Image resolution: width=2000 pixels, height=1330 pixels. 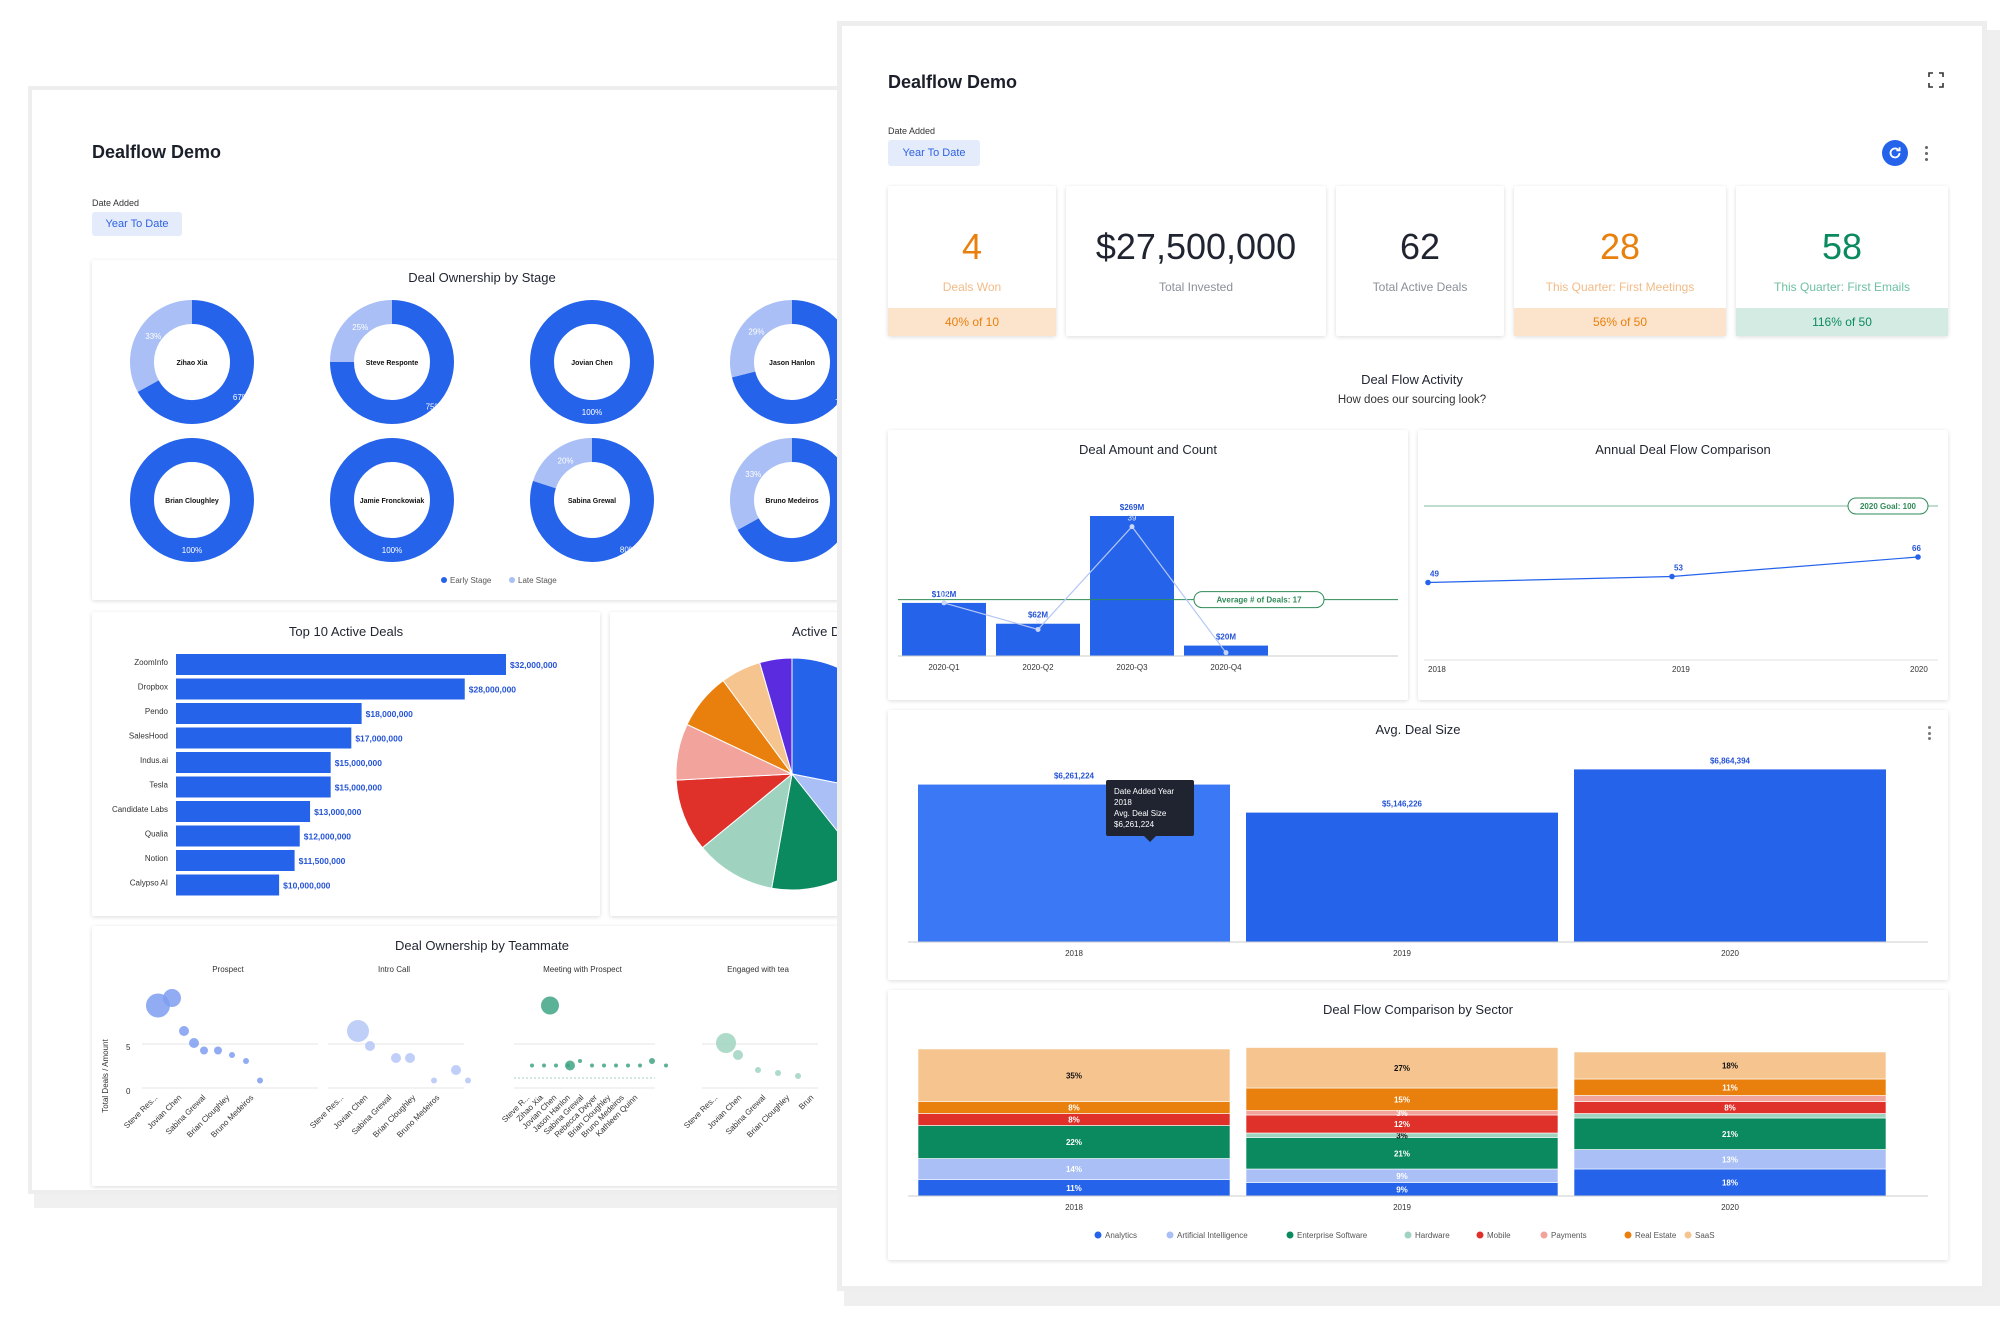 What do you see at coordinates (1226, 637) in the screenshot?
I see `amount-label: $20M` at bounding box center [1226, 637].